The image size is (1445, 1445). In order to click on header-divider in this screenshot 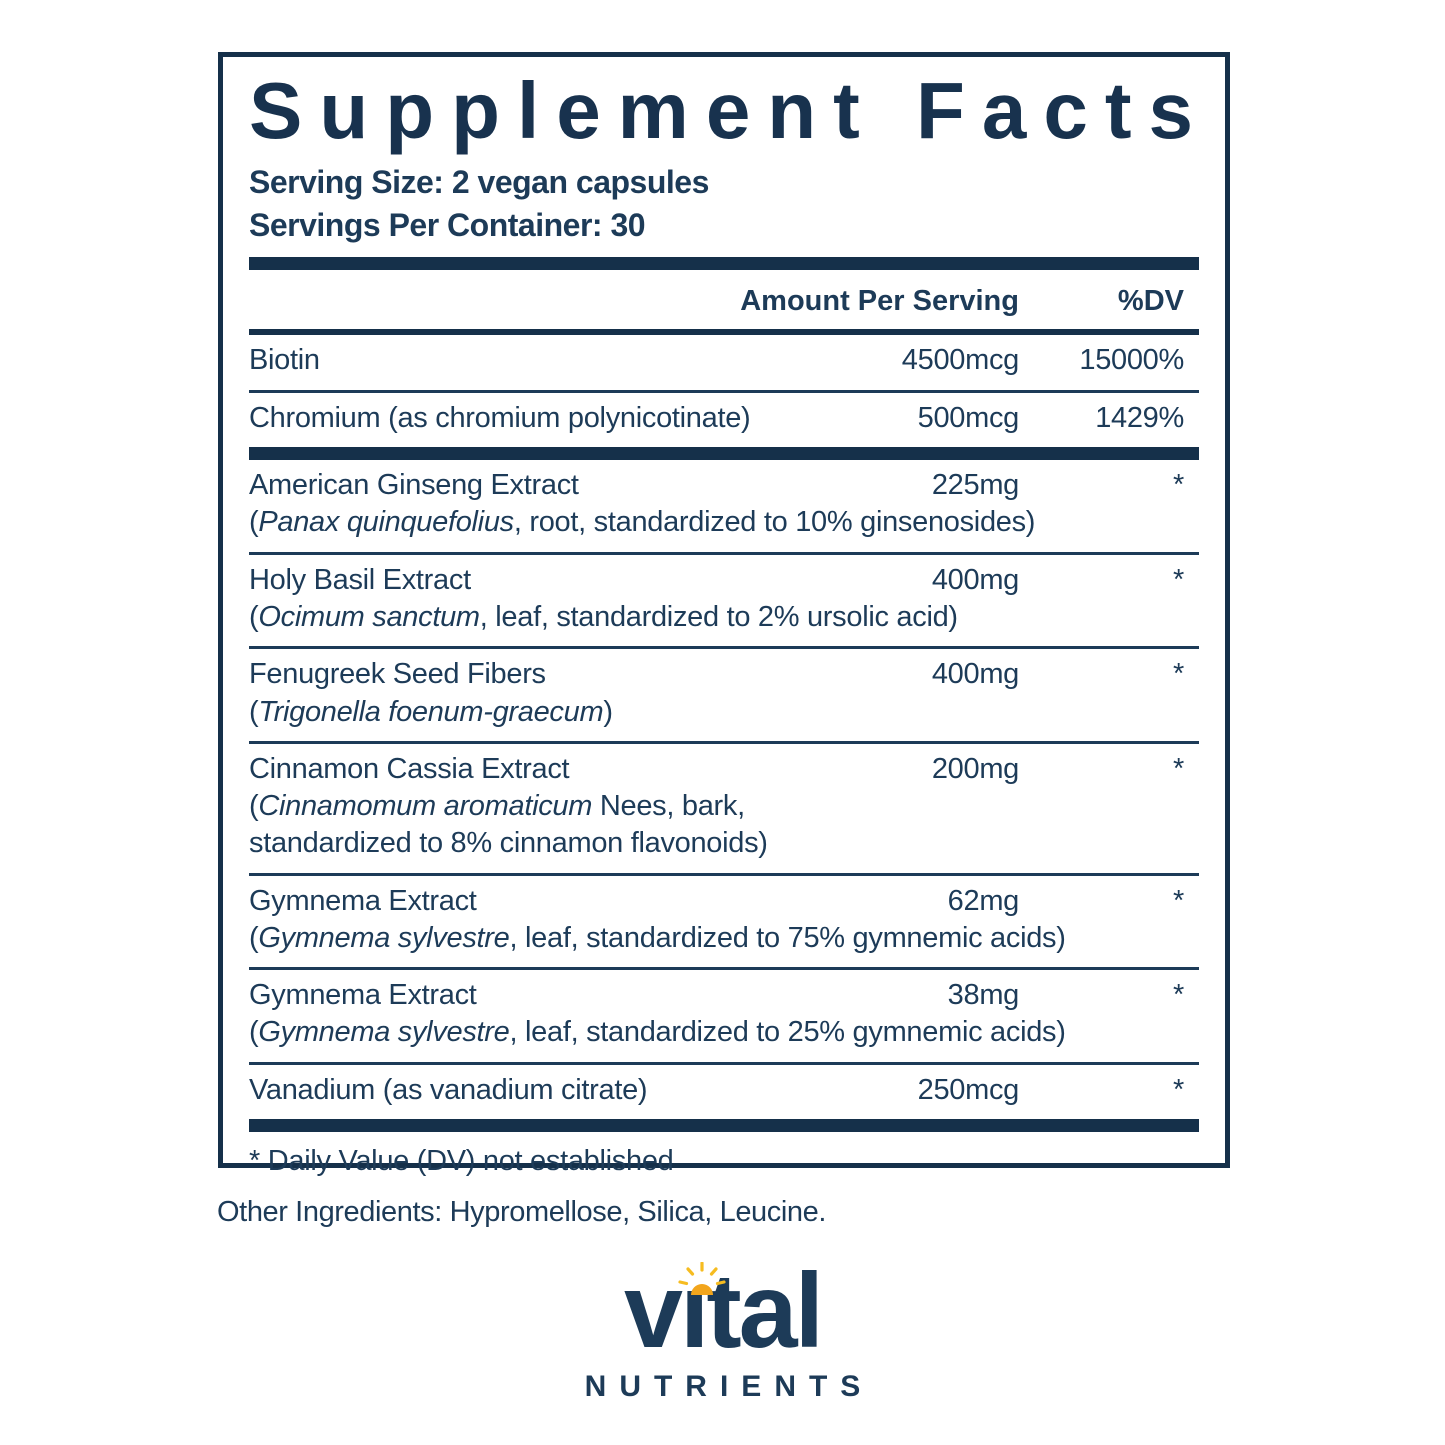, I will do `click(724, 332)`.